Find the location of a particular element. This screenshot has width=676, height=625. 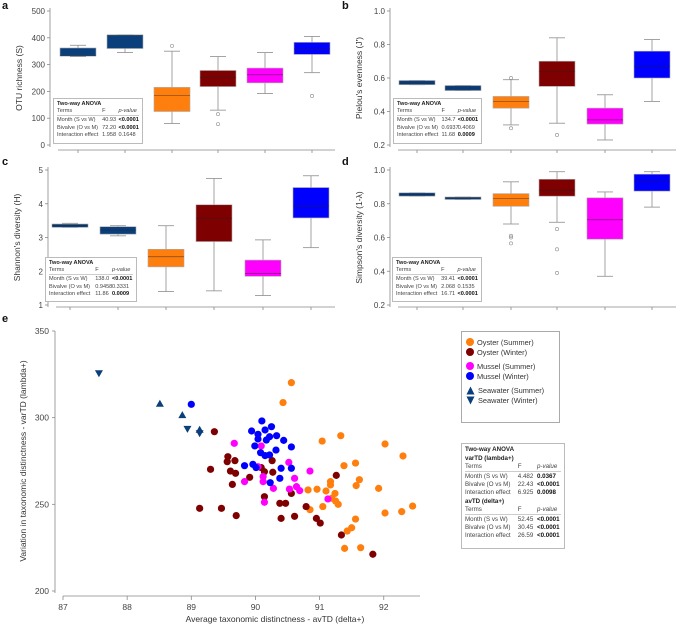

legend-item: Oyster (Summer) is located at coordinates (510, 342).